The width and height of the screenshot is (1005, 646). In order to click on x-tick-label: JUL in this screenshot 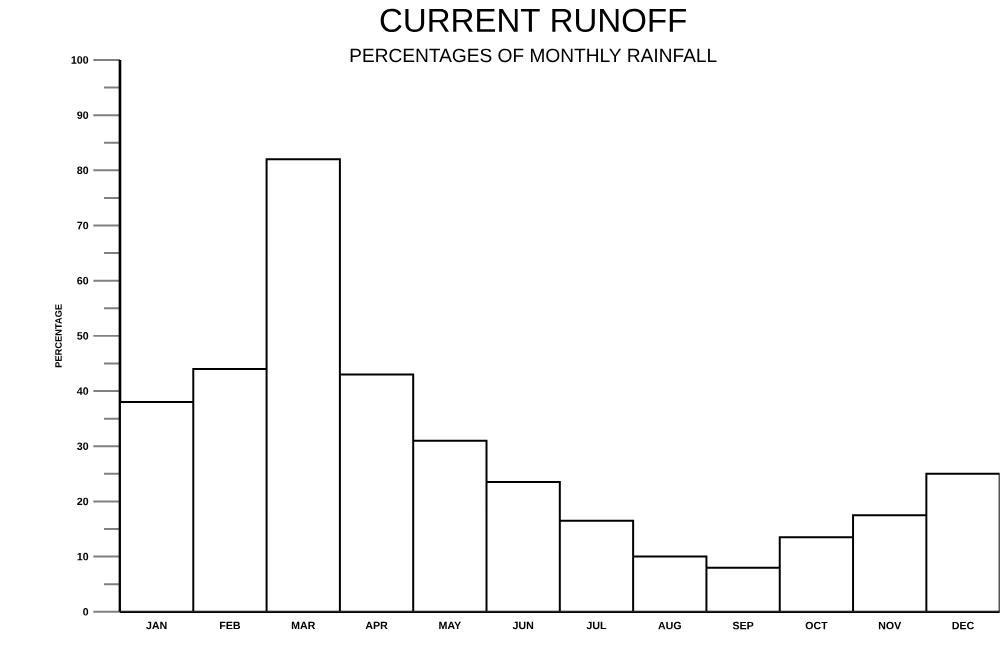, I will do `click(596, 625)`.